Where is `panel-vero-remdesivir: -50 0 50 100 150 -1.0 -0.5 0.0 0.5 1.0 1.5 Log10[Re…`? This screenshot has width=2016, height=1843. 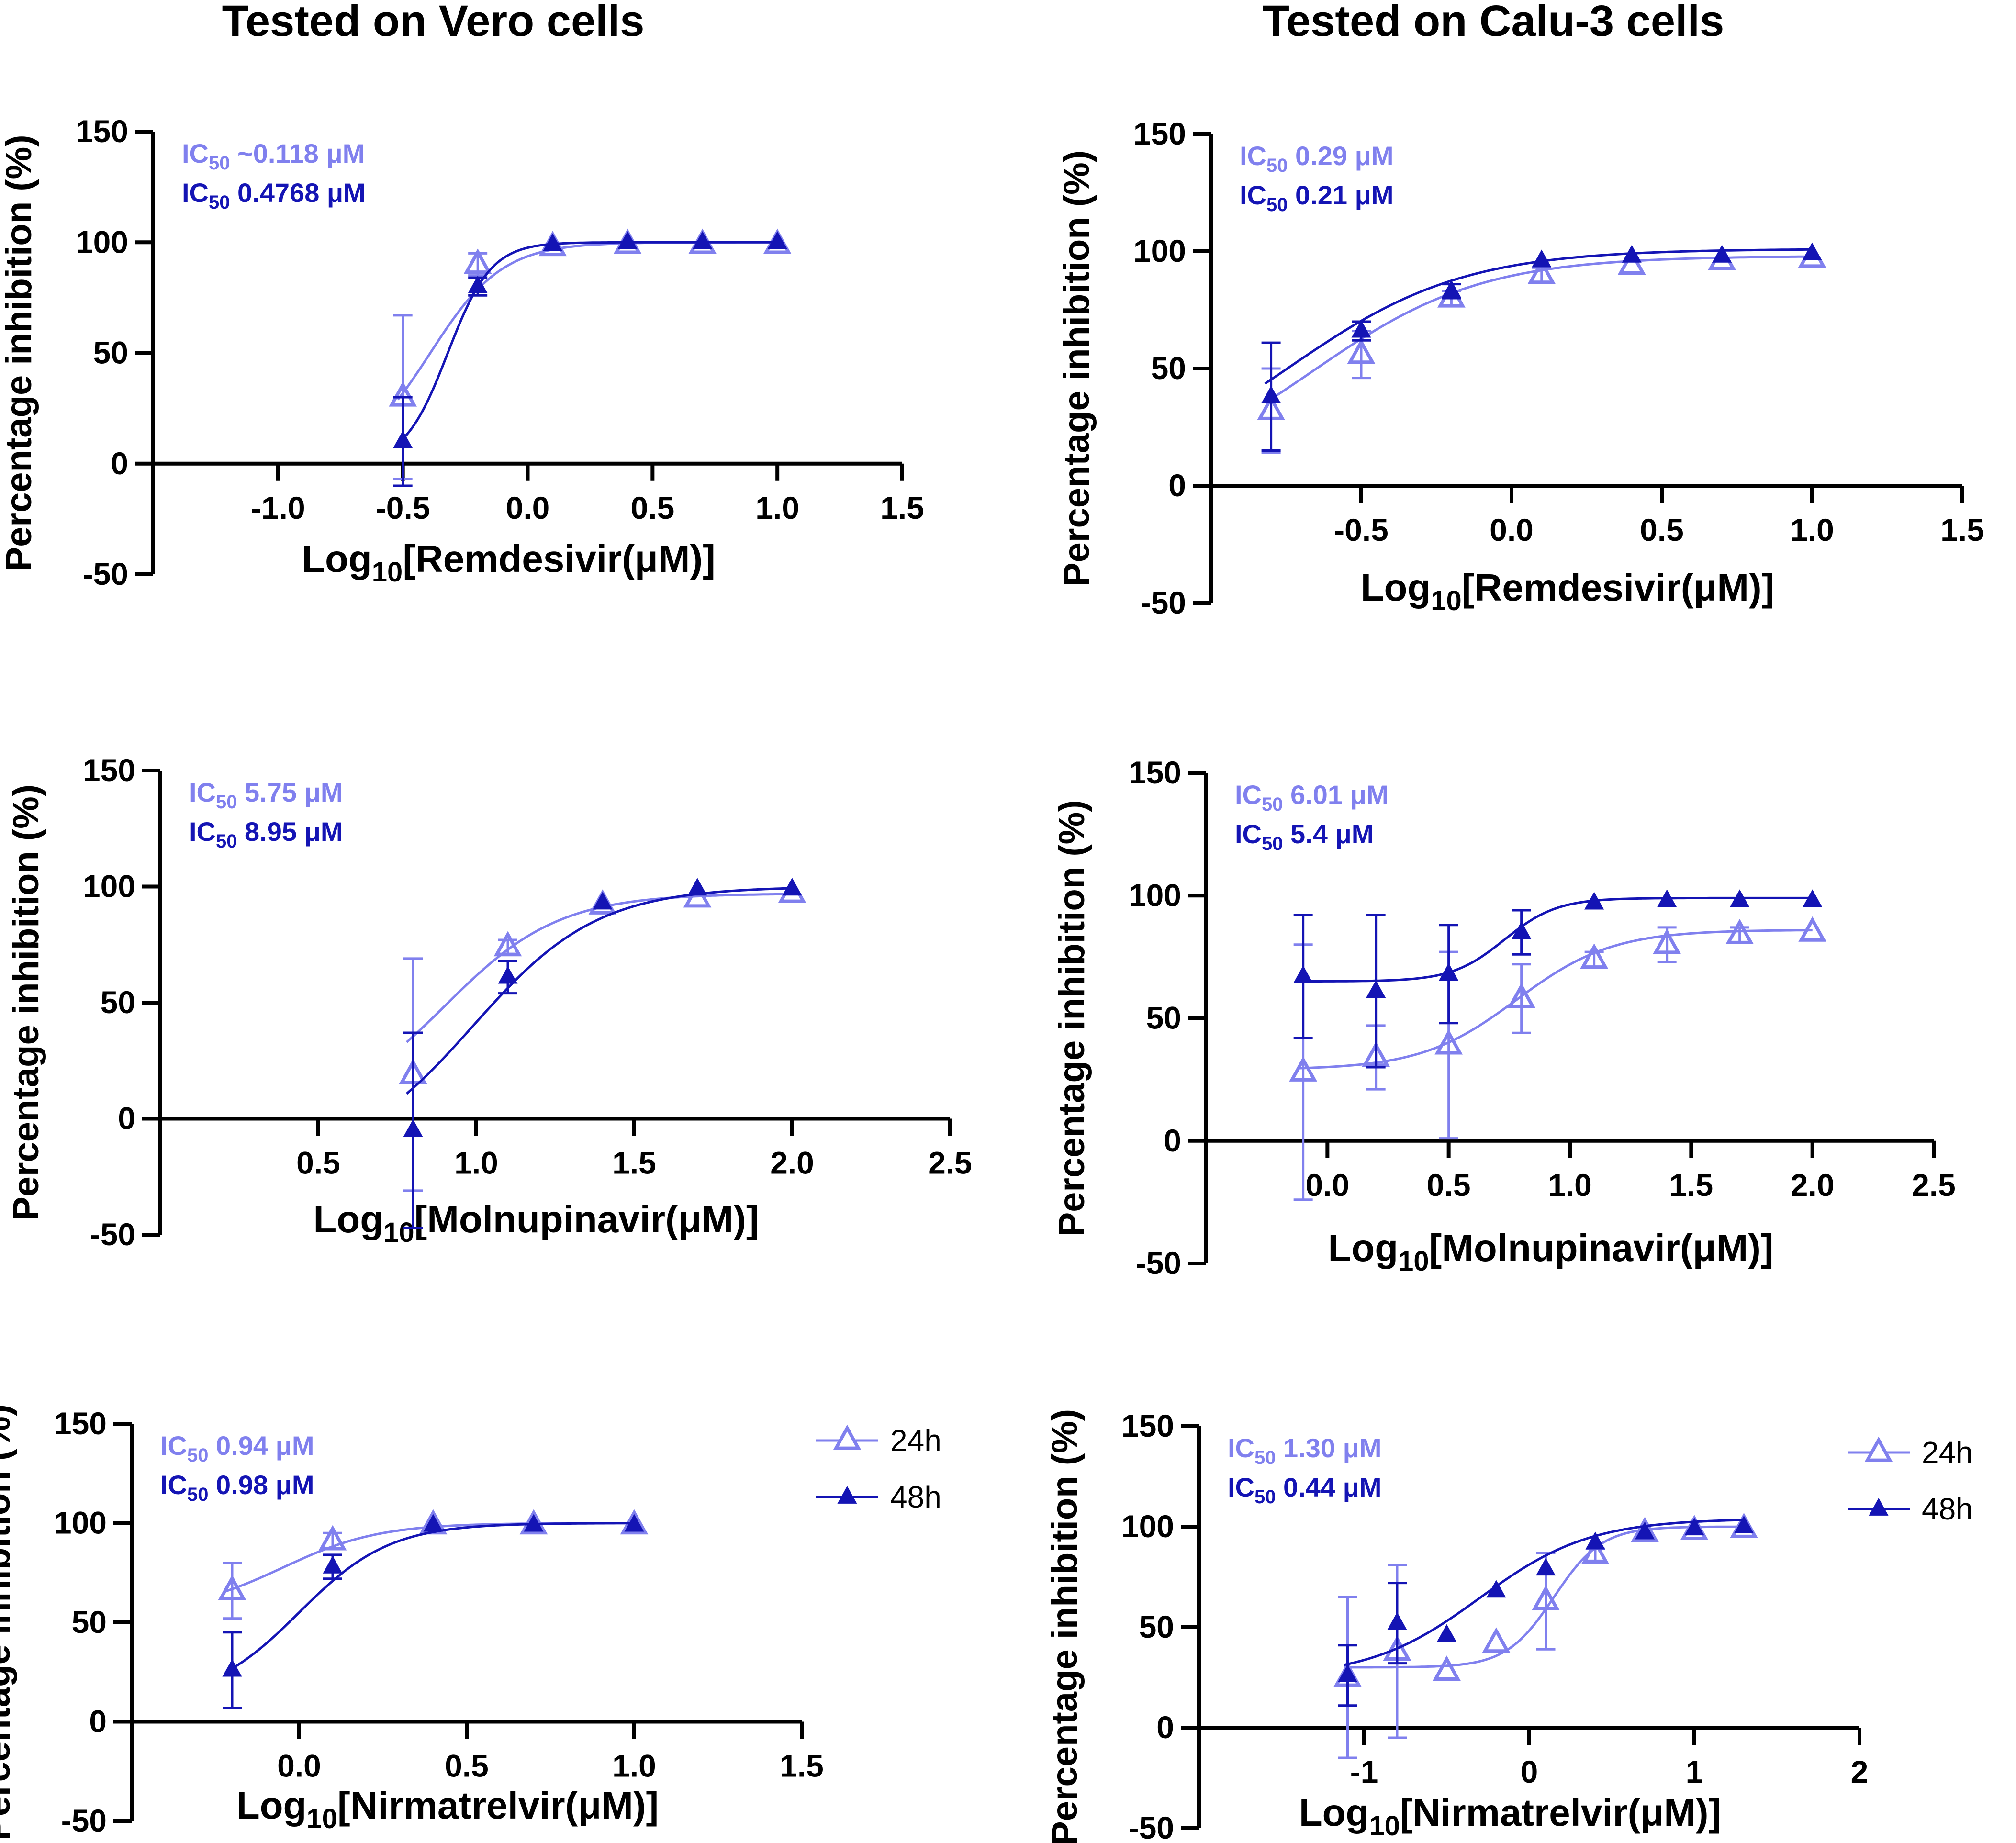
panel-vero-remdesivir: -50 0 50 100 150 -1.0 -0.5 0.0 0.5 1.0 1.5 Log10[Re… is located at coordinates (462, 352).